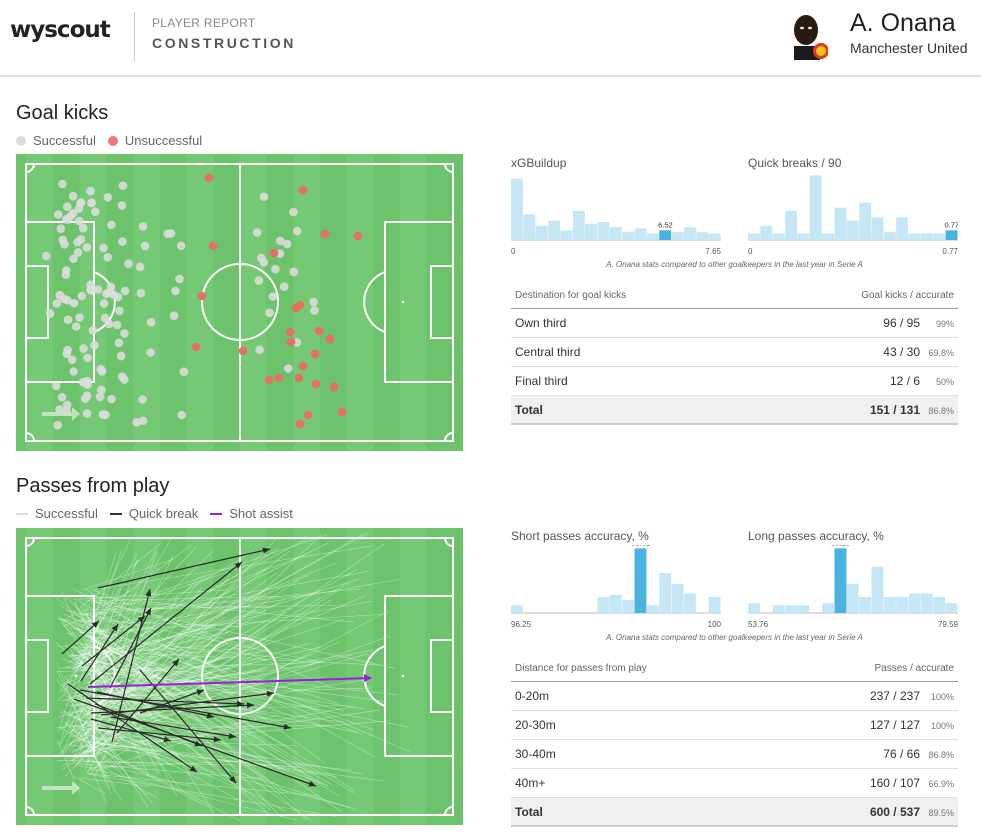 This screenshot has height=835, width=981. Describe the element at coordinates (374, 302) in the screenshot. I see `right-penalty-arc` at that location.